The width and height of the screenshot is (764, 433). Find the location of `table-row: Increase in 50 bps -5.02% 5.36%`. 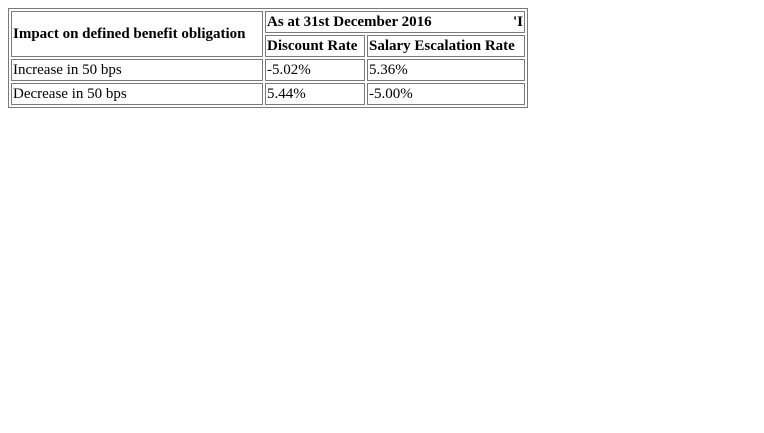

table-row: Increase in 50 bps -5.02% 5.36% is located at coordinates (268, 70).